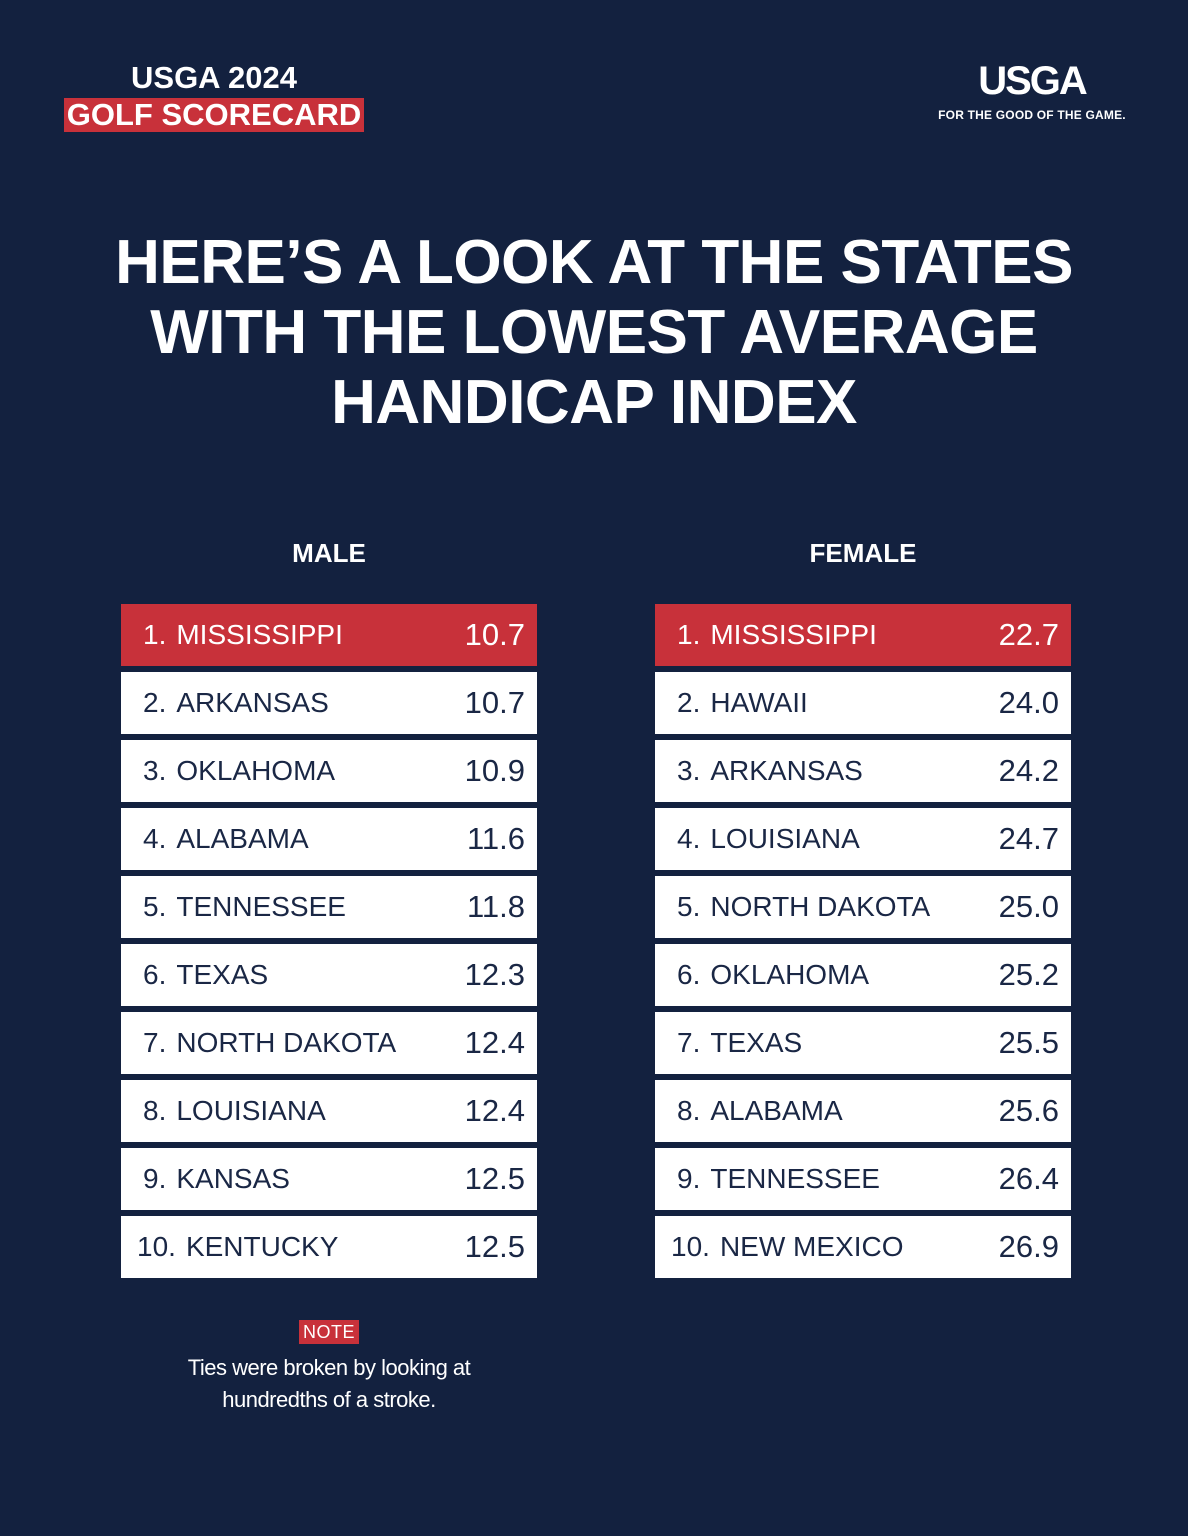  Describe the element at coordinates (1028, 1042) in the screenshot. I see `handicap-value: 25.5` at that location.